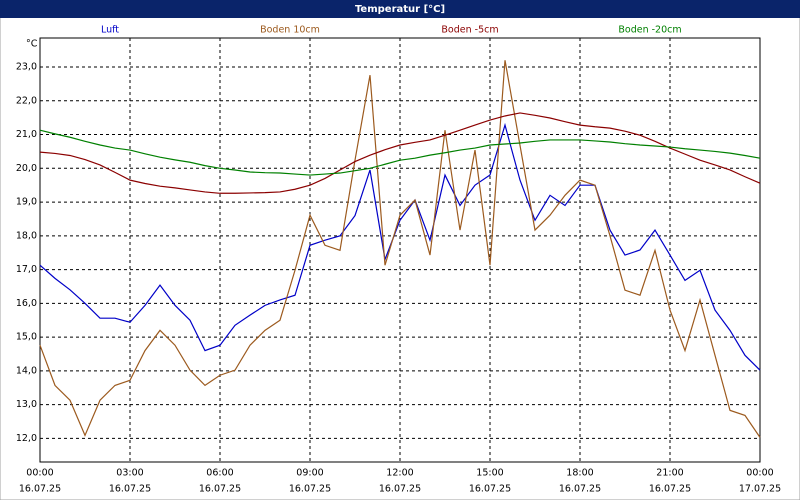  Describe the element at coordinates (399, 473) in the screenshot. I see `x-tick-label: 12:00` at that location.